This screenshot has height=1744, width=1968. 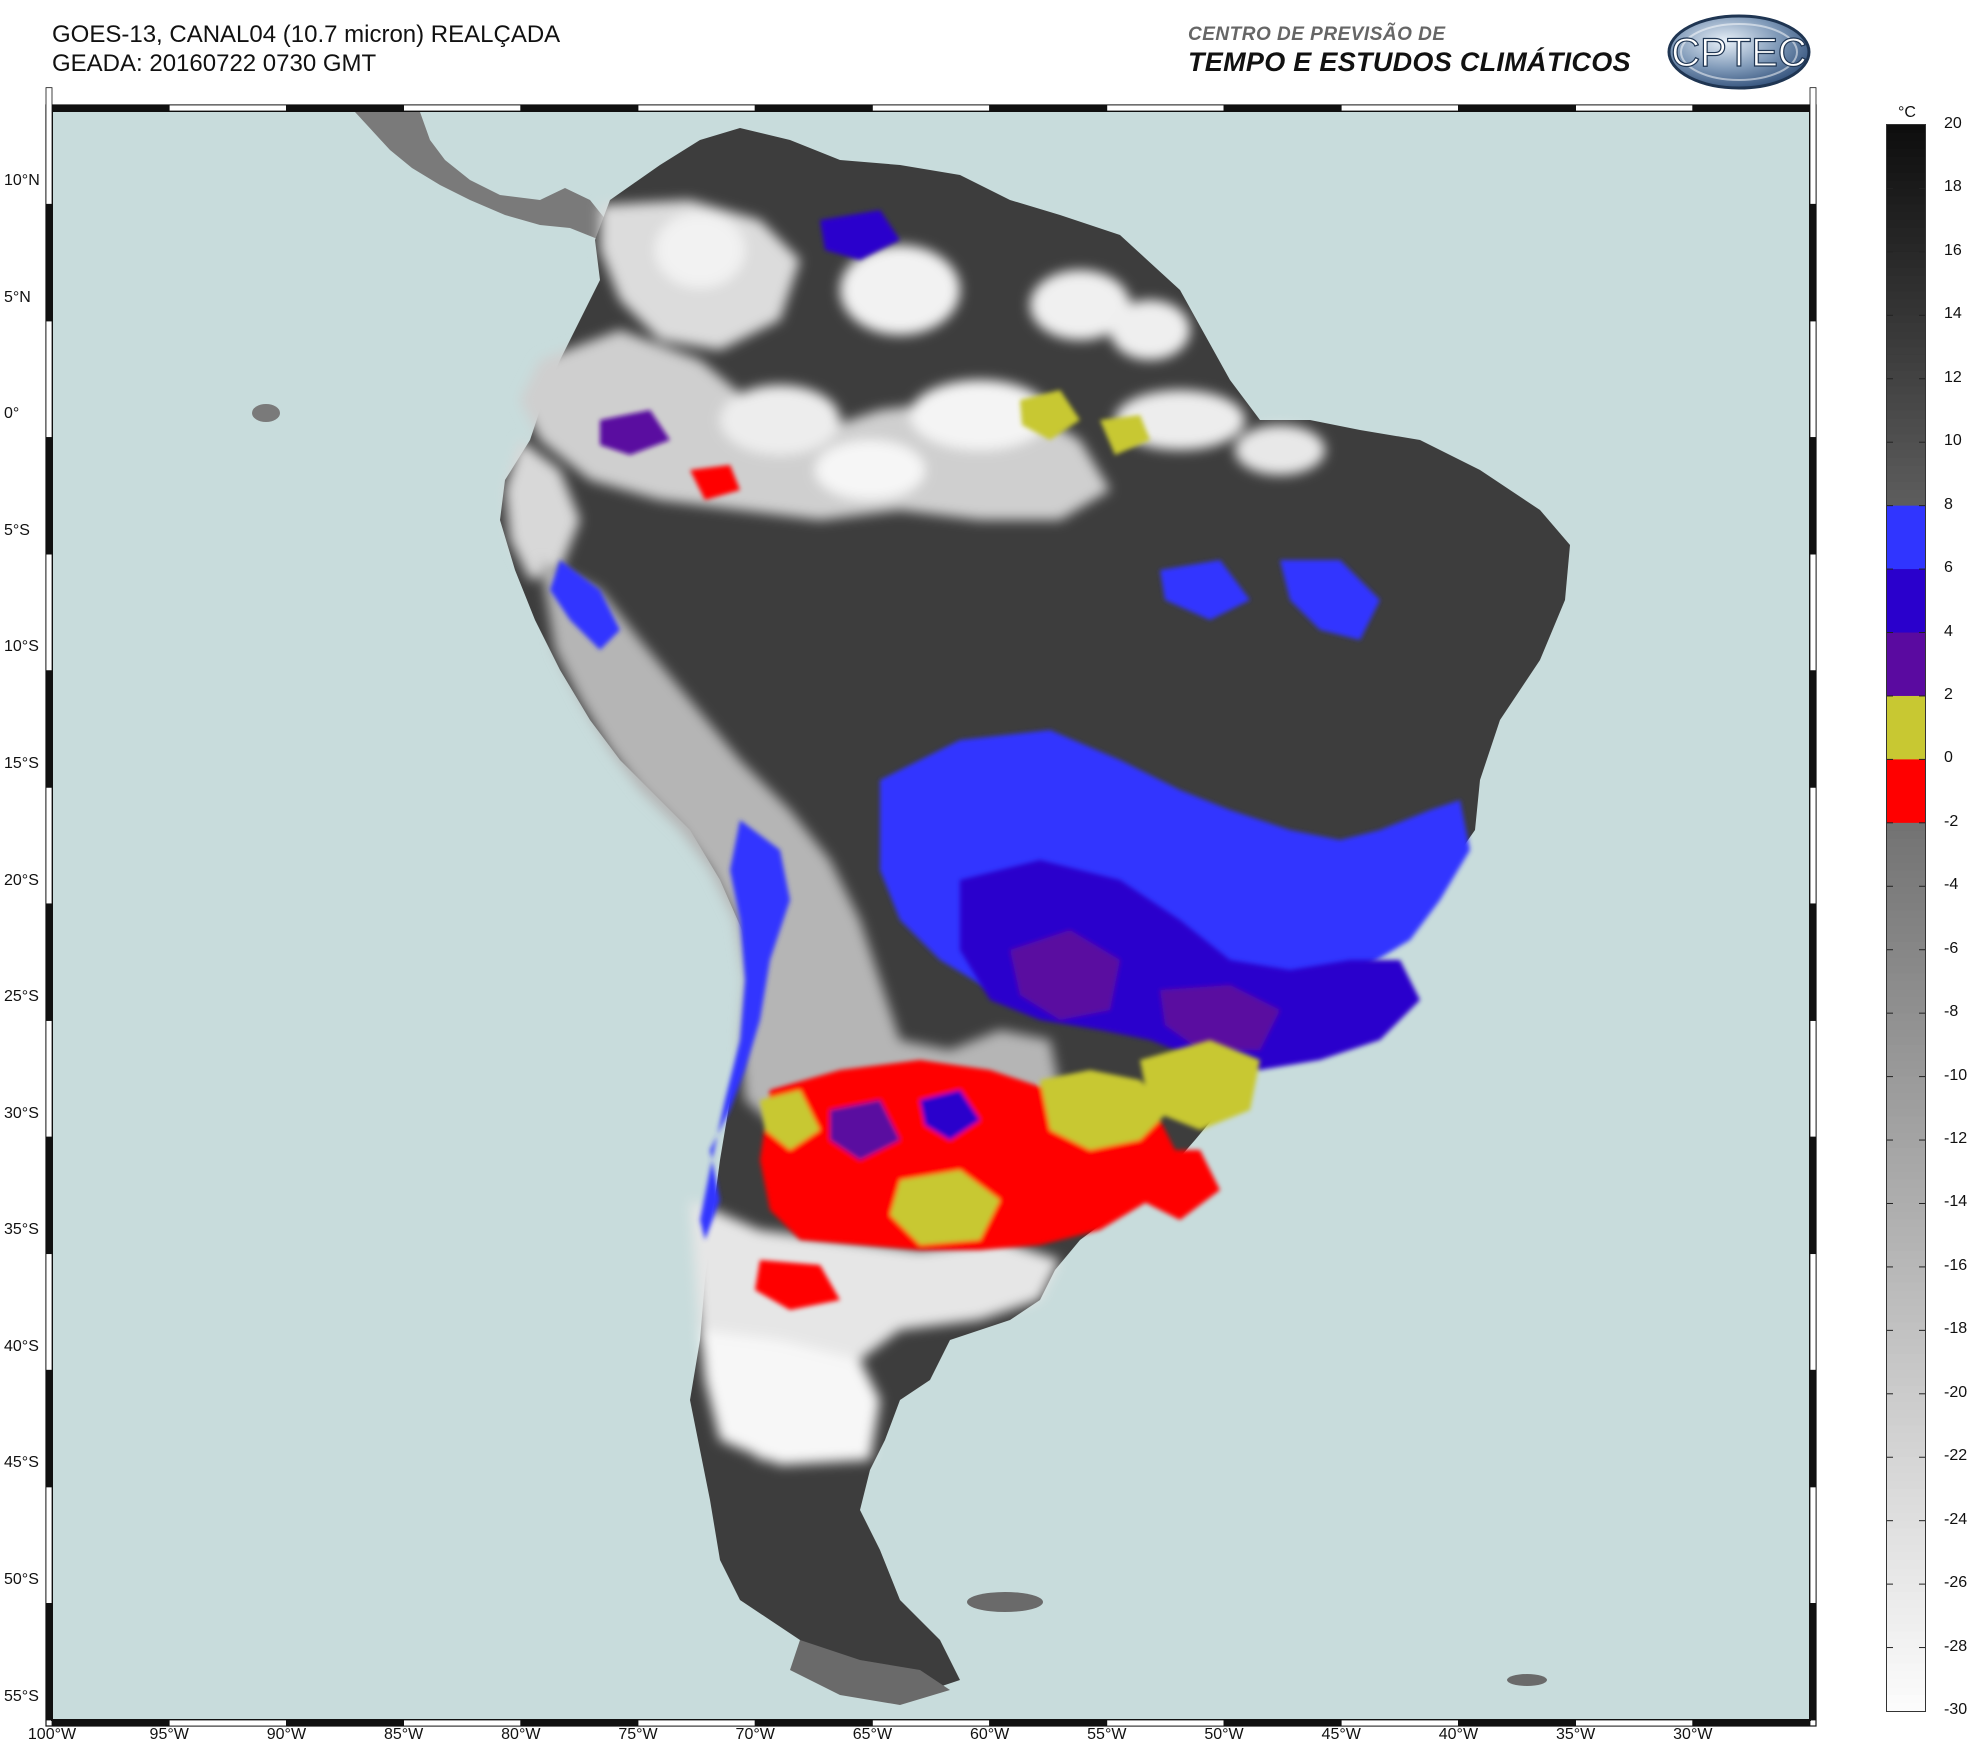 I want to click on colorbar-tick-label: 0, so click(x=1948, y=758).